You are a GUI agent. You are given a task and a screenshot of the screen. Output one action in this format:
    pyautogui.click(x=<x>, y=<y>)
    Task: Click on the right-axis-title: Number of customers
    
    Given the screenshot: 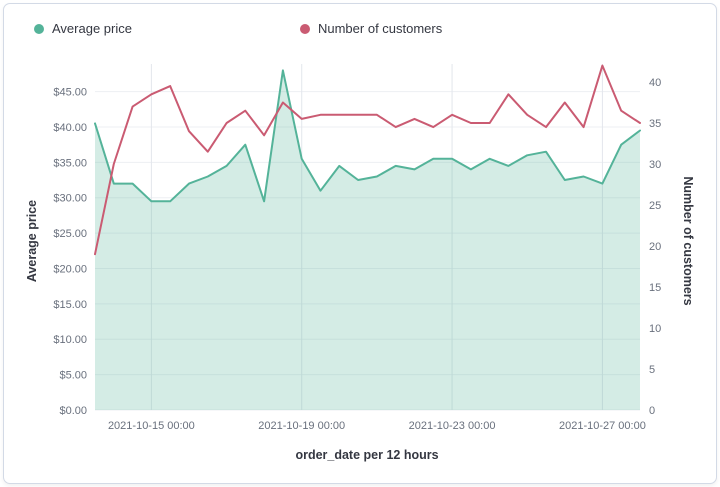 What is the action you would take?
    pyautogui.click(x=688, y=241)
    